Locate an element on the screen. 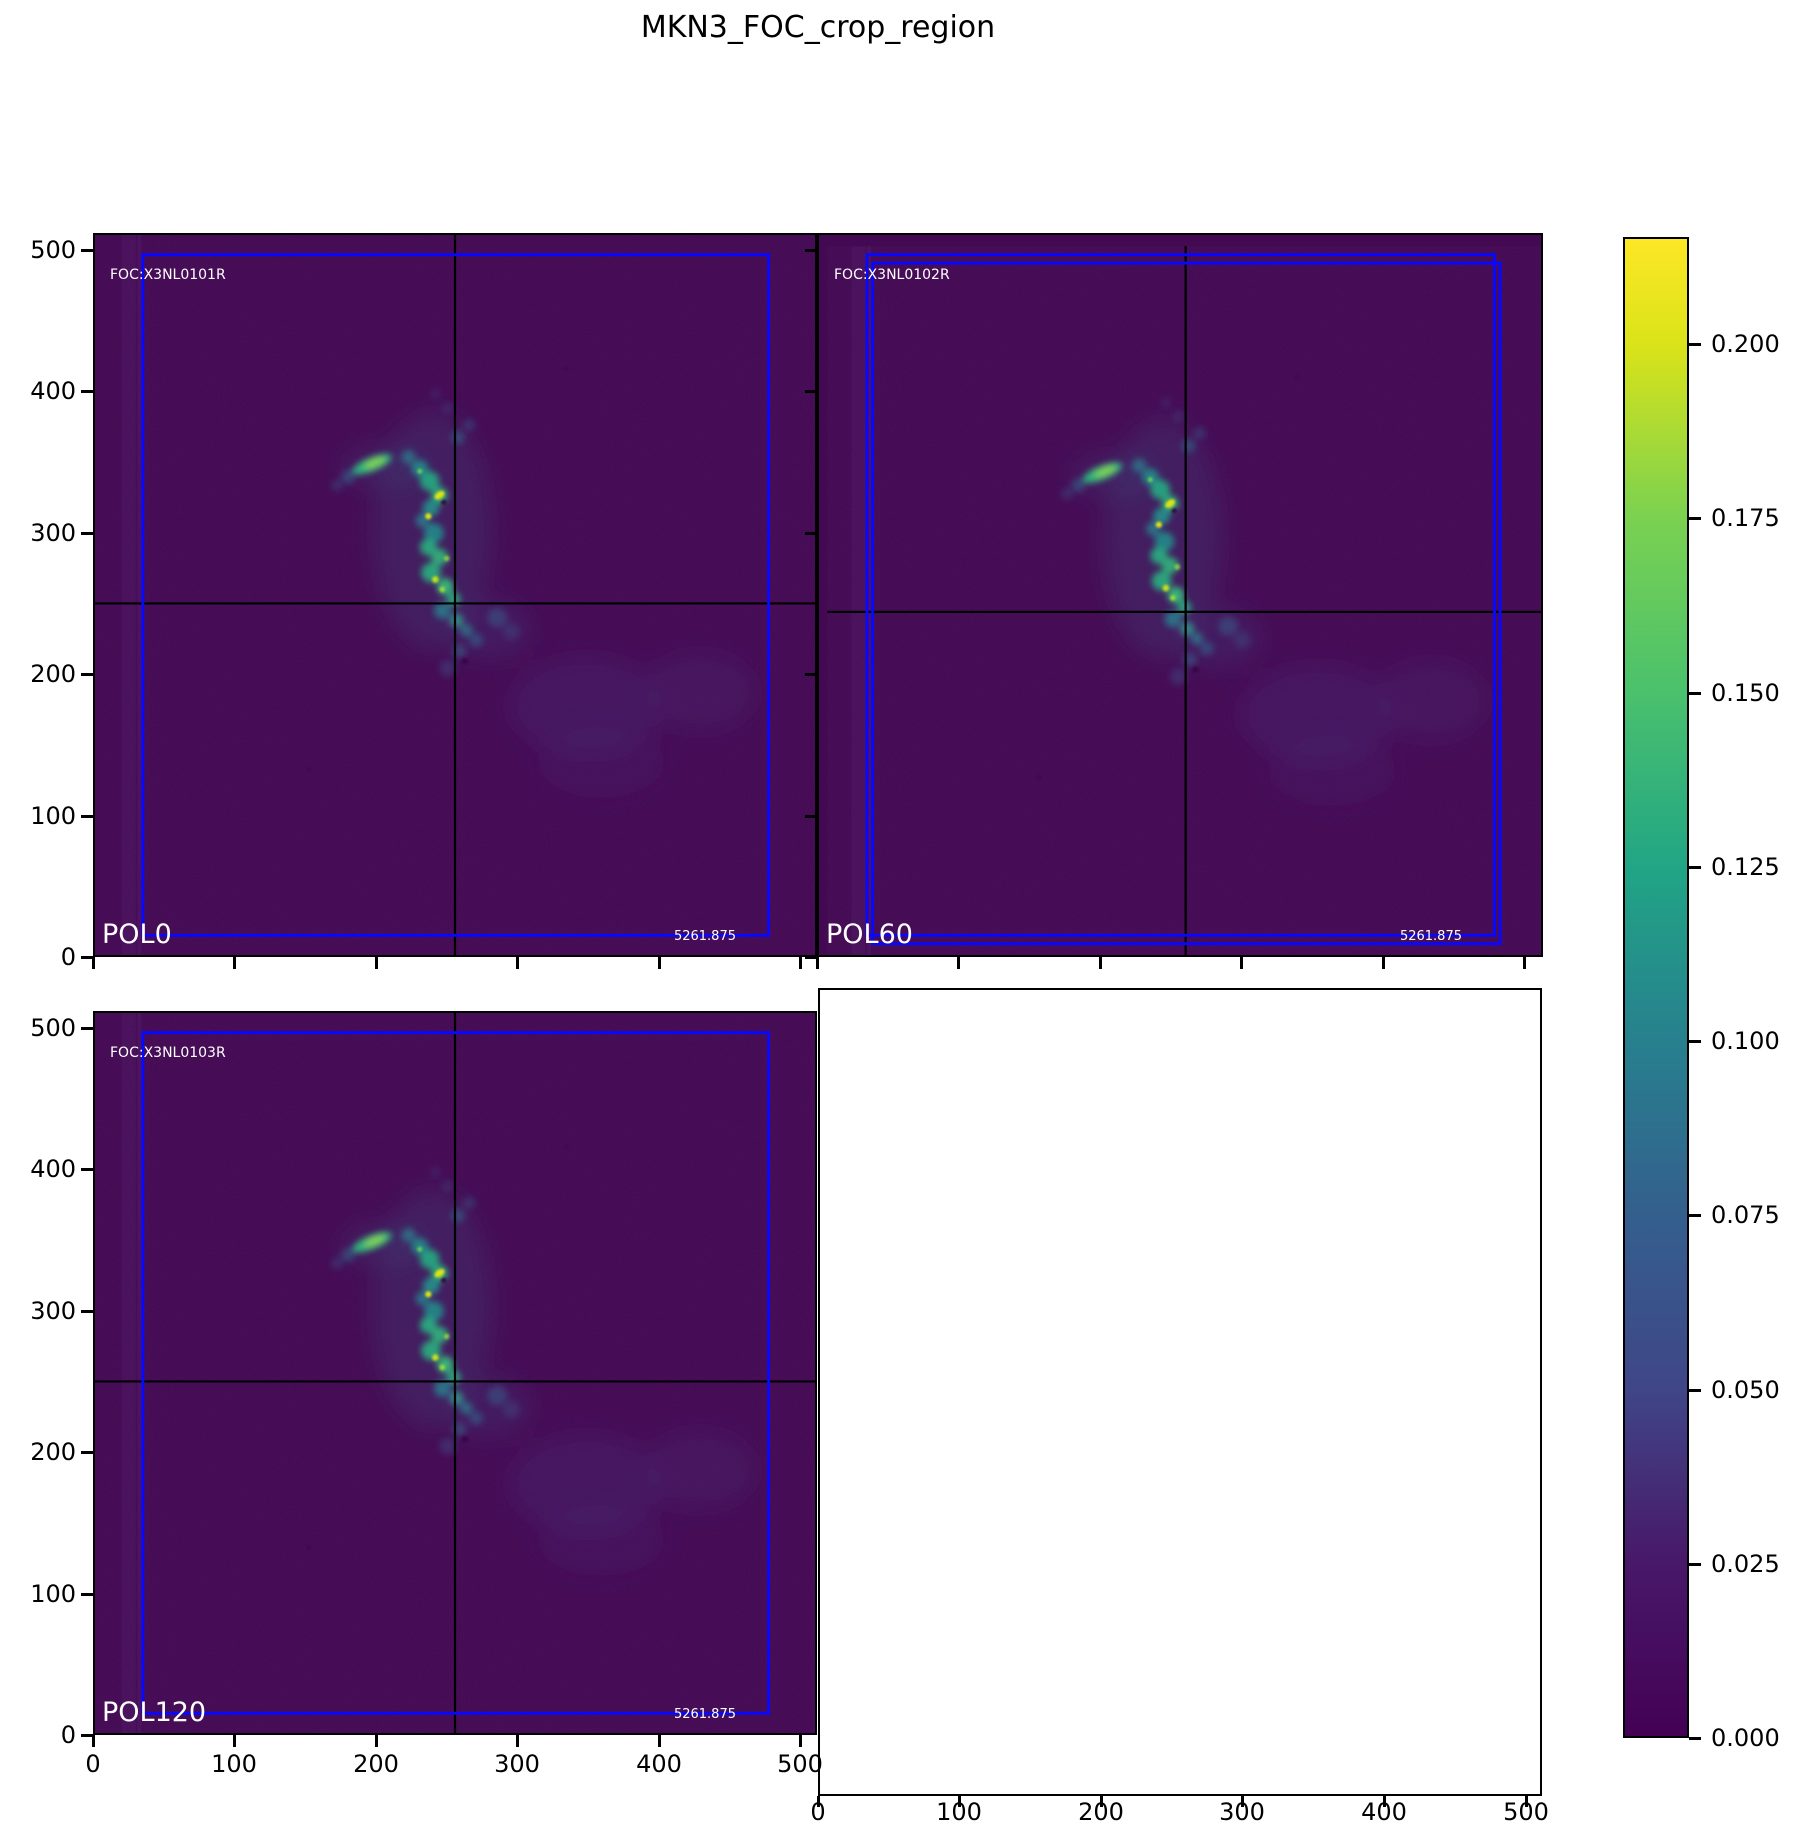  colorbar-tick-label: 0.150 is located at coordinates (1745, 693).